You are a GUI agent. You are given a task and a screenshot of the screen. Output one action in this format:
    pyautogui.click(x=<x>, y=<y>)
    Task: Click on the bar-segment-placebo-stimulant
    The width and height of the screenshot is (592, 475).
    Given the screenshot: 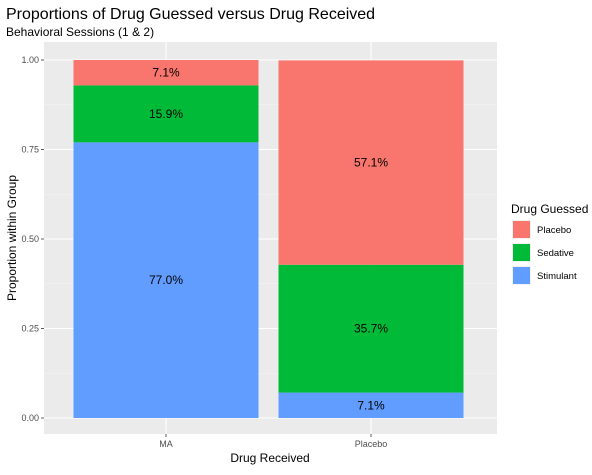 What is the action you would take?
    pyautogui.click(x=371, y=405)
    